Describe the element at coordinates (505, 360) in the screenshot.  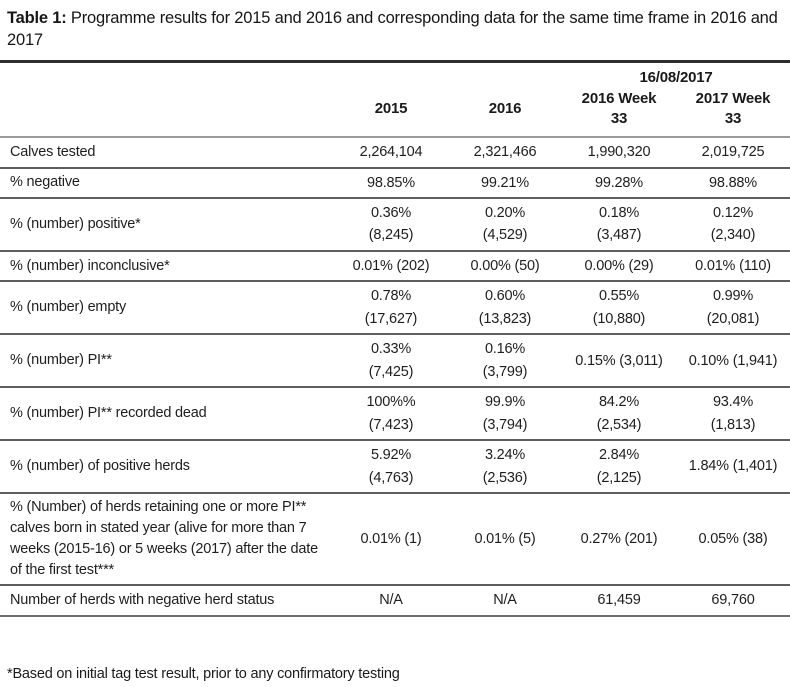
I see `cell: 0.16% (3,799)` at that location.